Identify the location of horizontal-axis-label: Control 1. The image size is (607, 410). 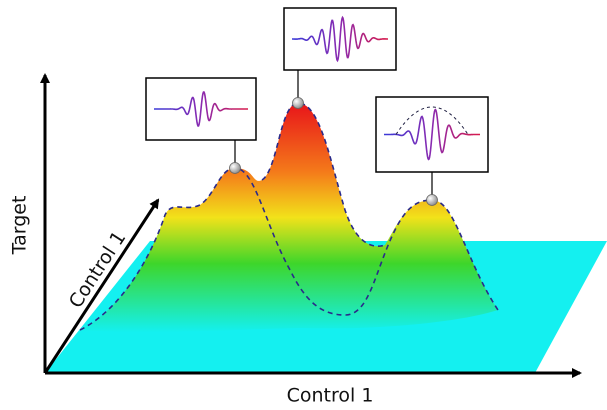
(330, 396).